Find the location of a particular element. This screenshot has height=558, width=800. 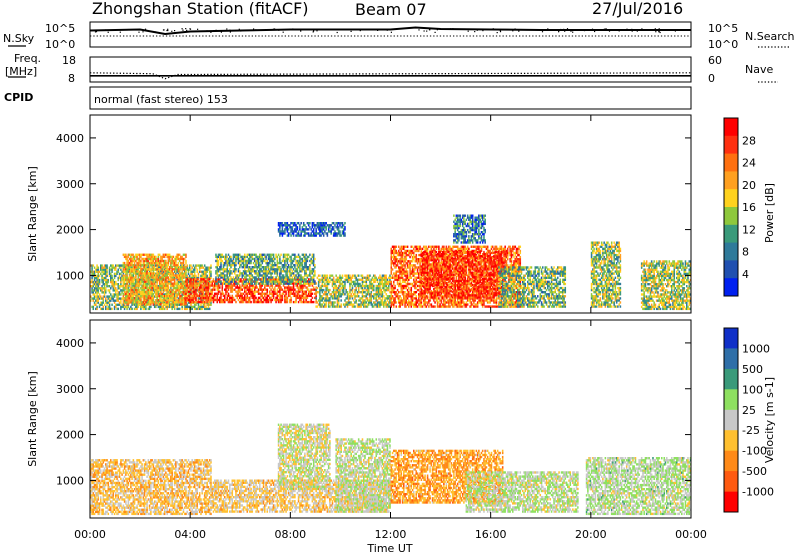

cpid-label: CPID is located at coordinates (18, 97).